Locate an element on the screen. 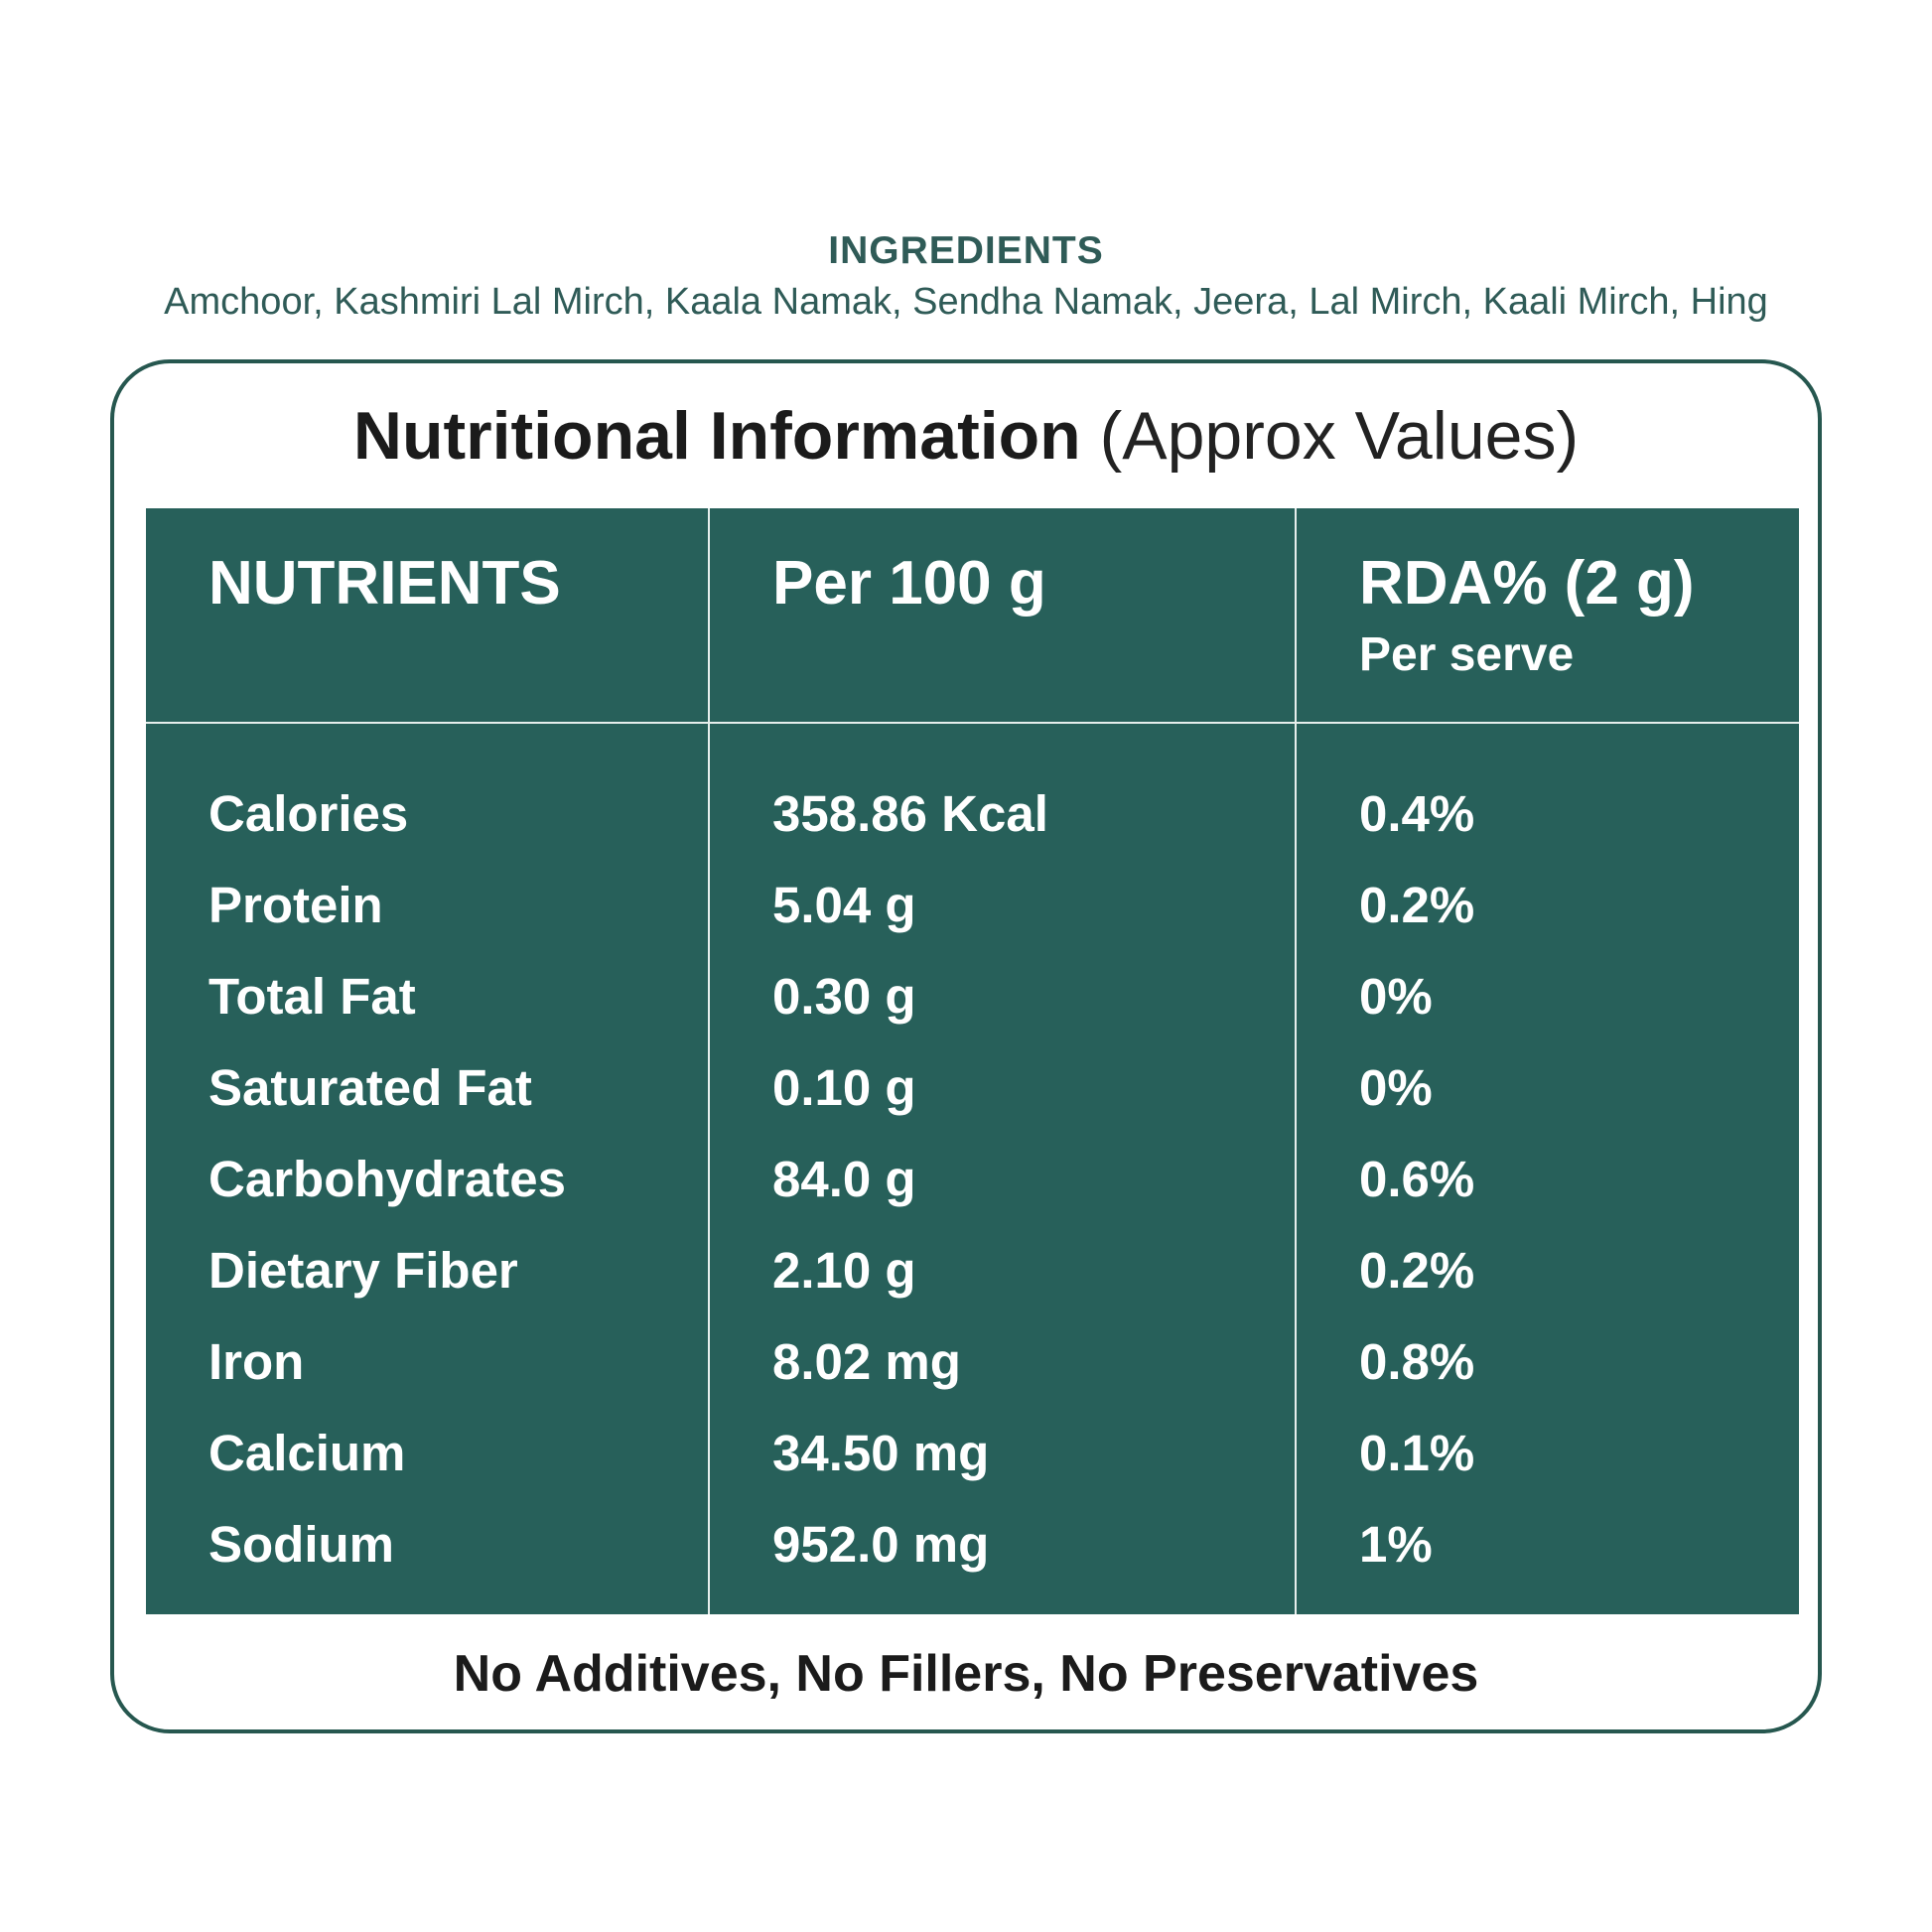  nutrient-name: Dietary Fiber is located at coordinates (363, 1271).